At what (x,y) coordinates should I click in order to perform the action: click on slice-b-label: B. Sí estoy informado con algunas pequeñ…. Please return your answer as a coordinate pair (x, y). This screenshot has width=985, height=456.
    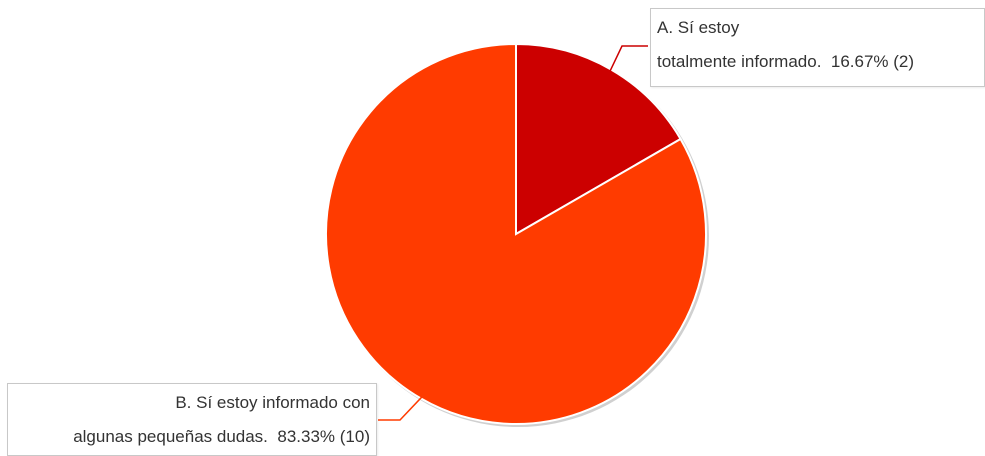
    Looking at the image, I should click on (192, 419).